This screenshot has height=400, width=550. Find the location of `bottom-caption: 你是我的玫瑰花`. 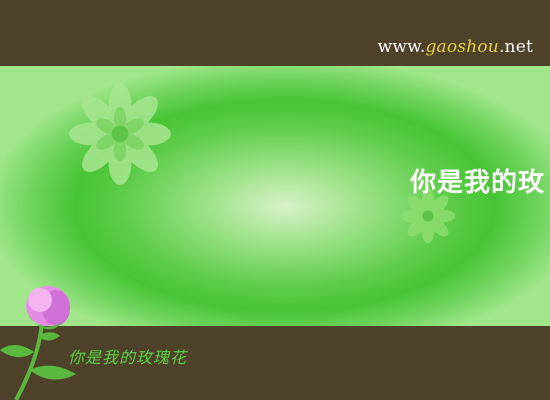

bottom-caption: 你是我的玫瑰花 is located at coordinates (128, 357).